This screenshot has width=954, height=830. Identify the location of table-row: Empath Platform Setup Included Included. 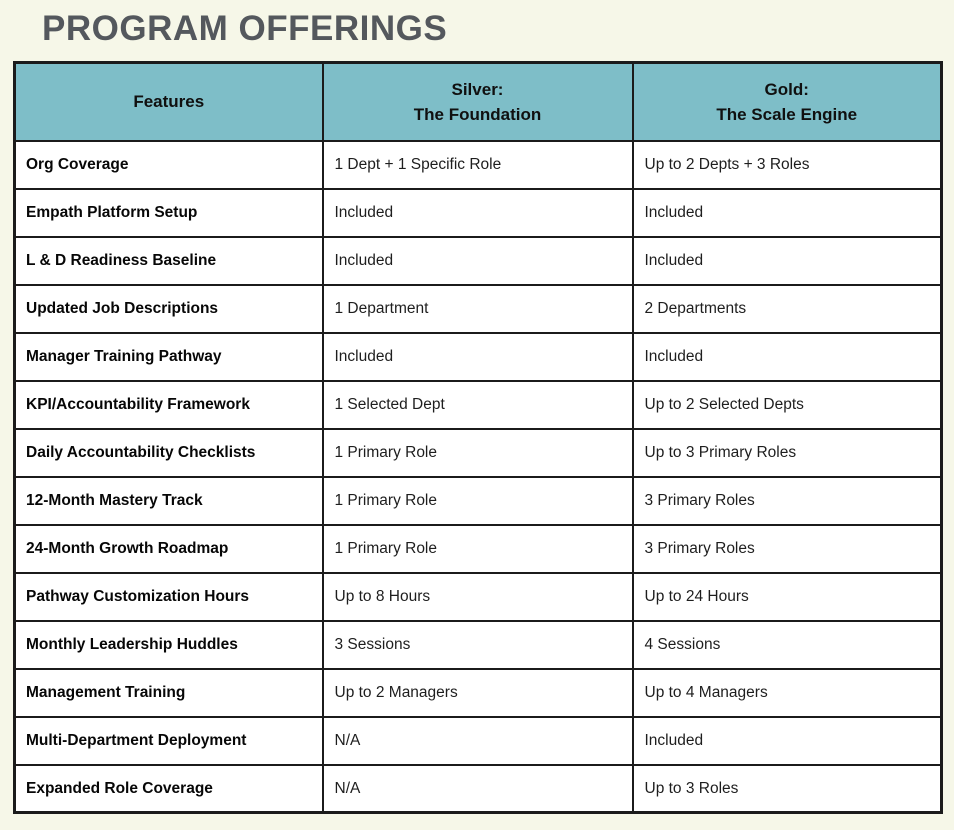
(478, 212).